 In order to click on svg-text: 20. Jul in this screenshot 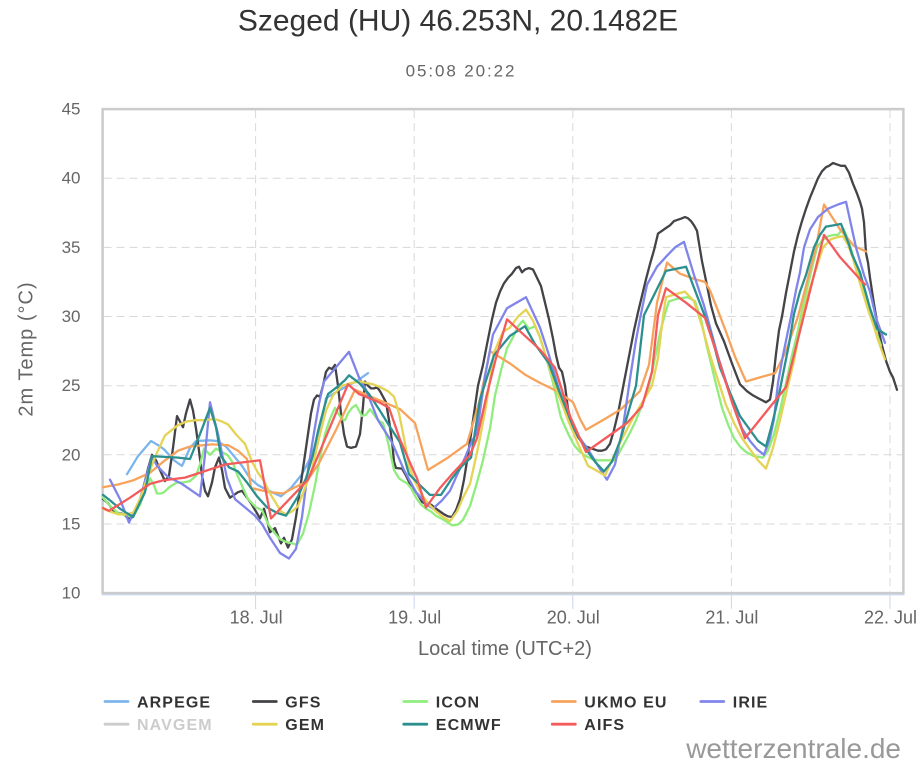, I will do `click(573, 618)`.